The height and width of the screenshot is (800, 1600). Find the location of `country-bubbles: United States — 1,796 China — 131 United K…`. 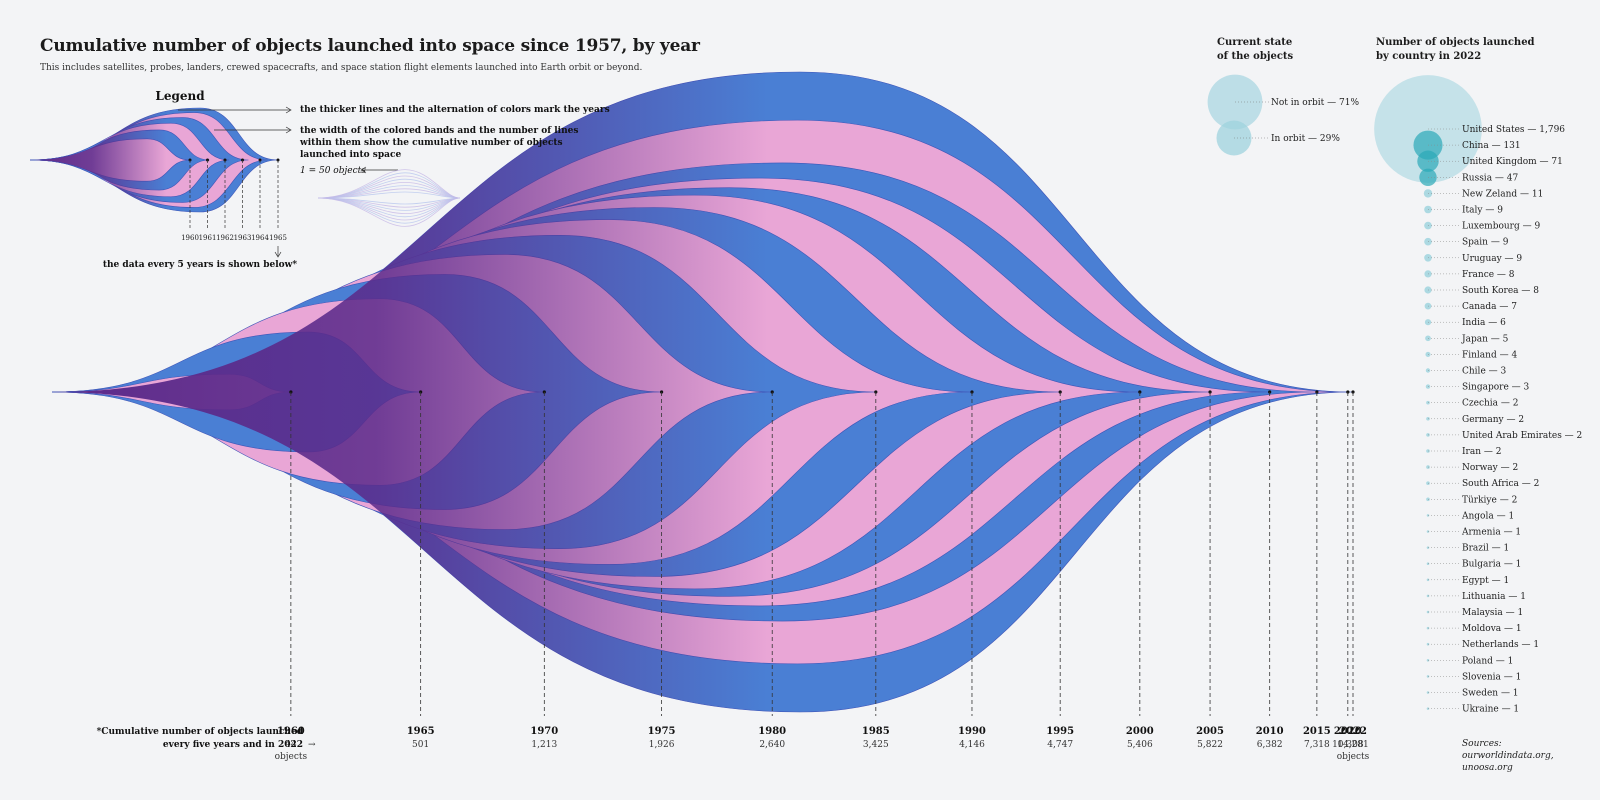

country-bubbles: United States — 1,796 China — 131 United K… is located at coordinates (1478, 395).